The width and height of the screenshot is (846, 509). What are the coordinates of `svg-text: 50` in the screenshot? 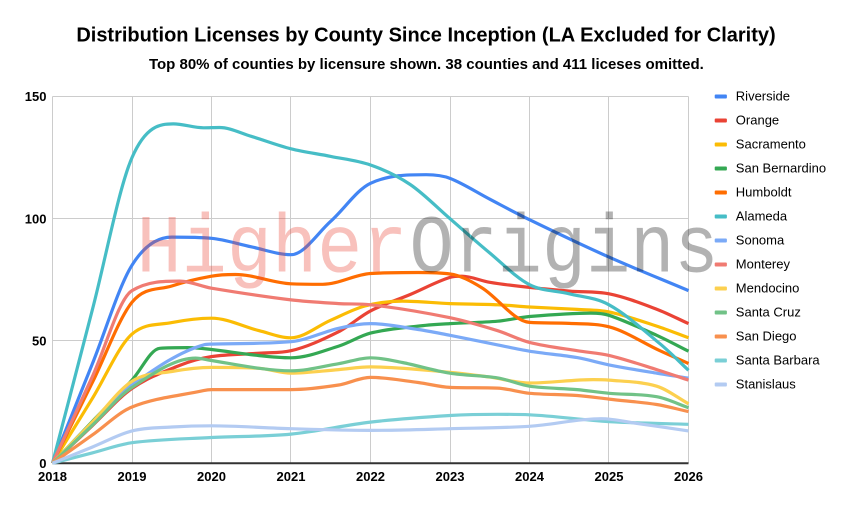 It's located at (39, 341).